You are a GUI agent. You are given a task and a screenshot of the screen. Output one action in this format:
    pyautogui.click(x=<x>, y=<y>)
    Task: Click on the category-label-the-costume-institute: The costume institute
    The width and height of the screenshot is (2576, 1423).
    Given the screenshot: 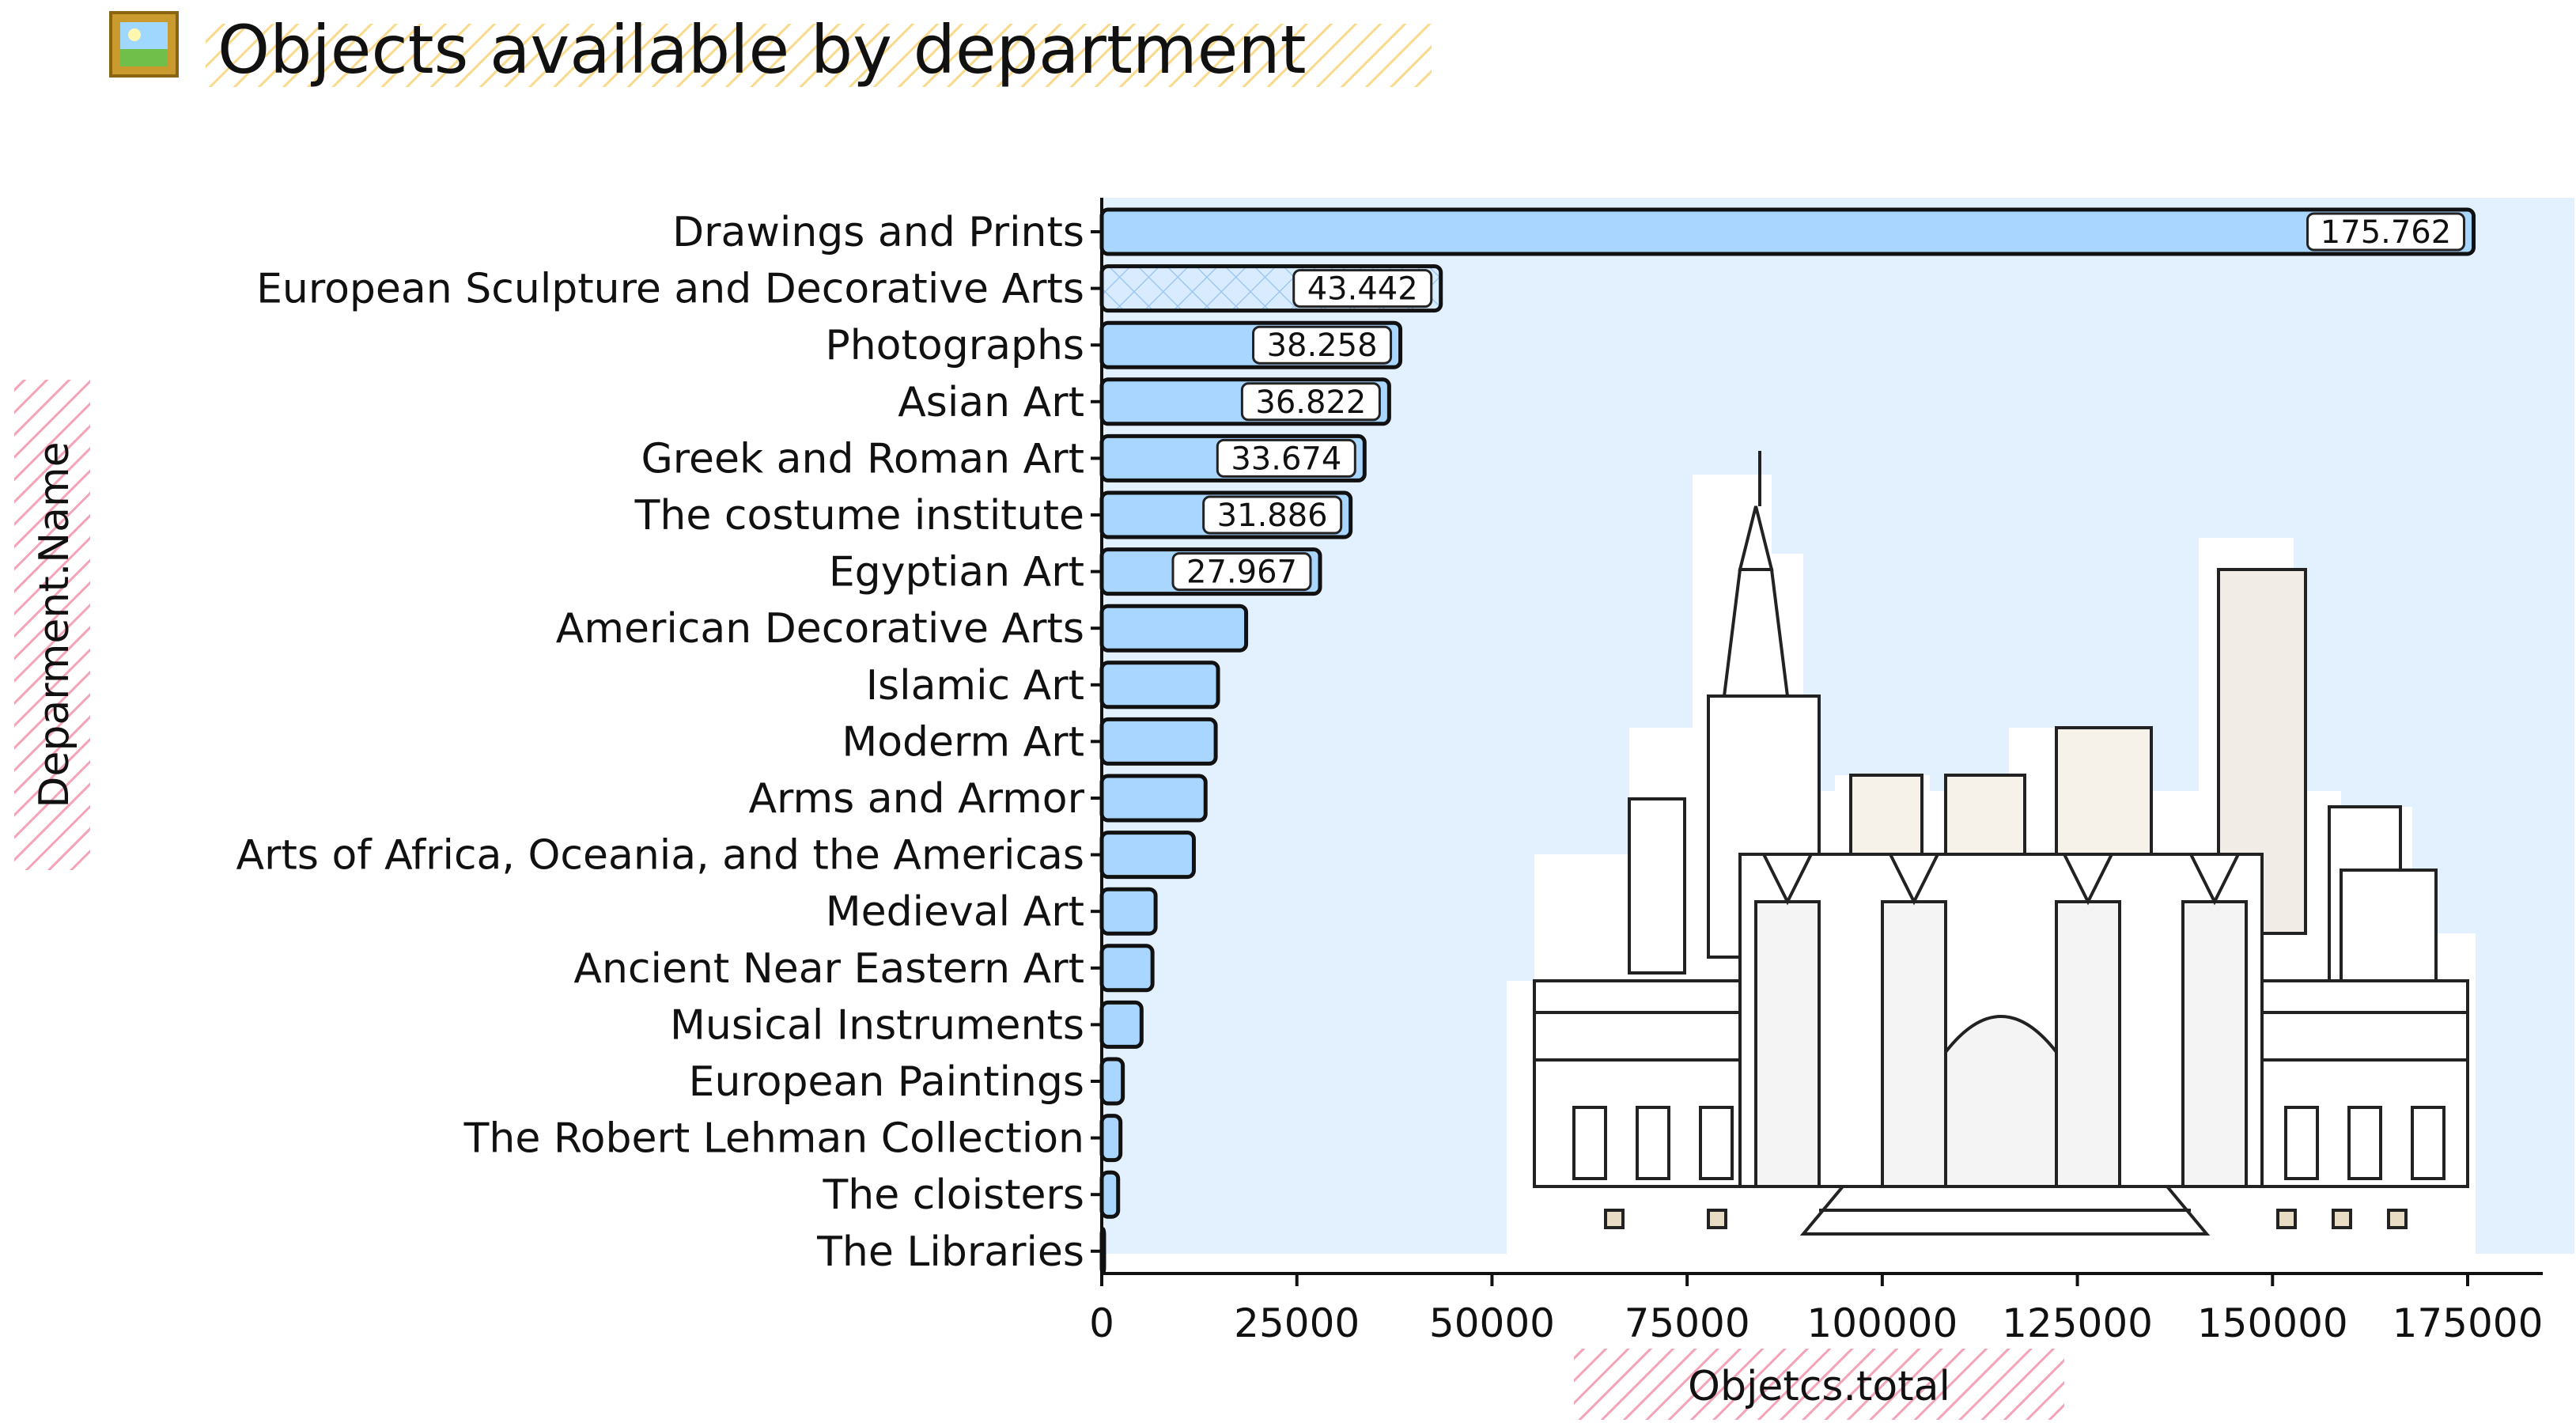 What is the action you would take?
    pyautogui.click(x=859, y=515)
    